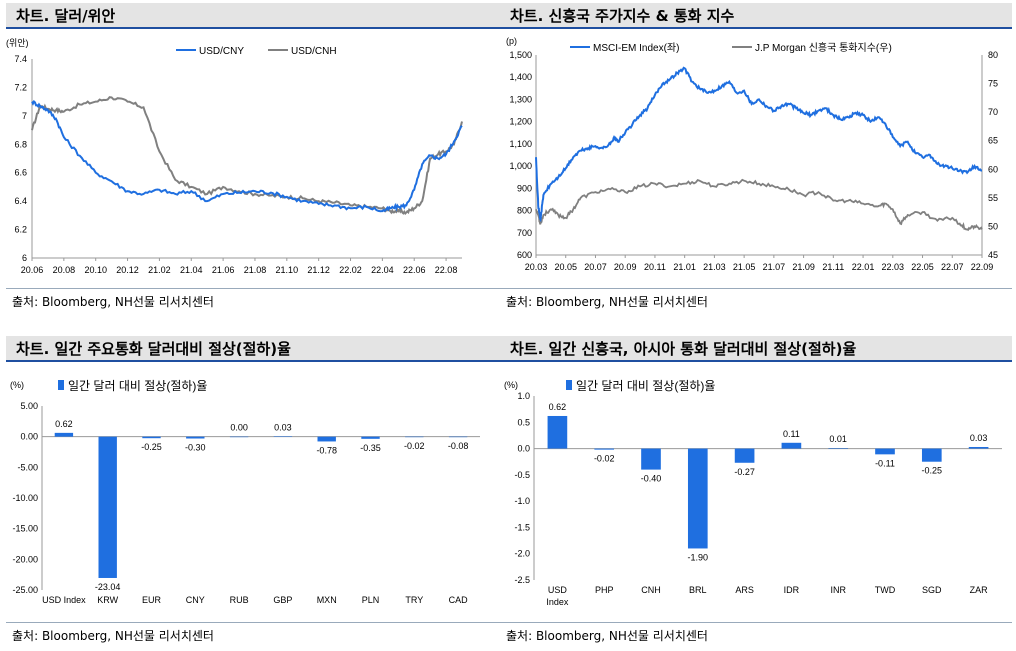  What do you see at coordinates (774, 267) in the screenshot?
I see `x-tick-label: 21.07` at bounding box center [774, 267].